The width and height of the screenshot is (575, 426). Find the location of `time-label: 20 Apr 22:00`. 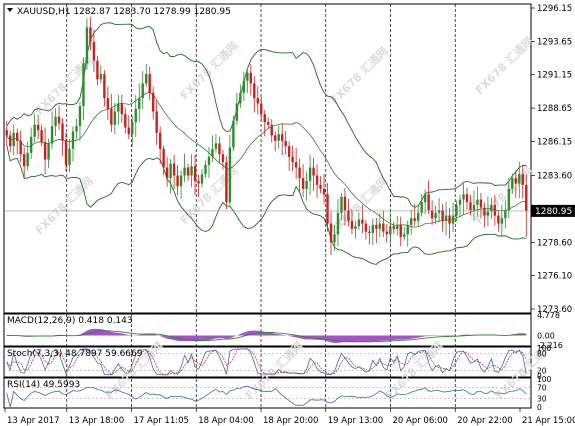

time-label: 20 Apr 22:00 is located at coordinates (484, 421).